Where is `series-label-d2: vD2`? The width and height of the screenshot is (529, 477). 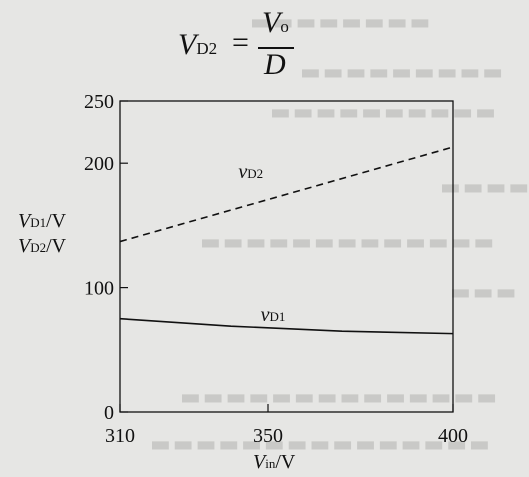
series-label-d2: vD2 is located at coordinates (250, 172).